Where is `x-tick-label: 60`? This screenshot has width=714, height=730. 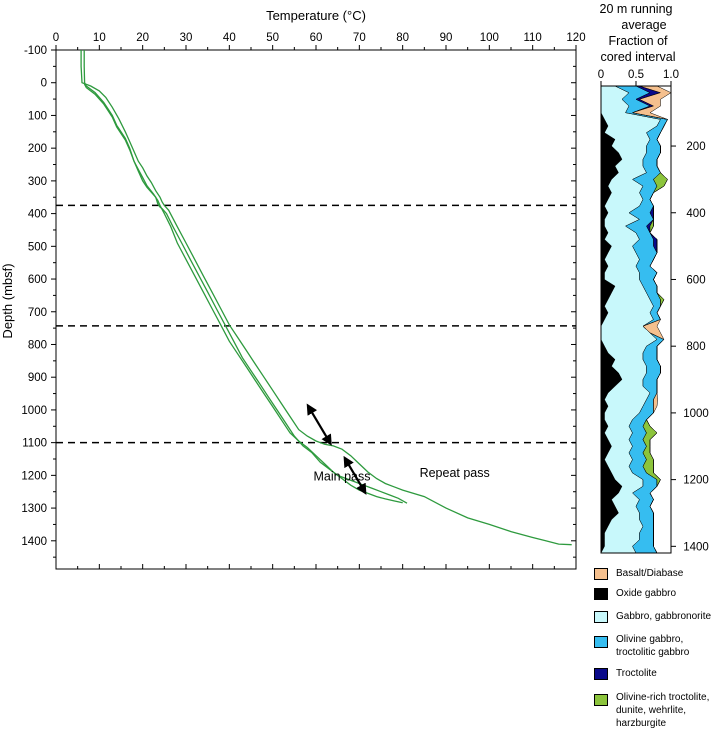 x-tick-label: 60 is located at coordinates (316, 38).